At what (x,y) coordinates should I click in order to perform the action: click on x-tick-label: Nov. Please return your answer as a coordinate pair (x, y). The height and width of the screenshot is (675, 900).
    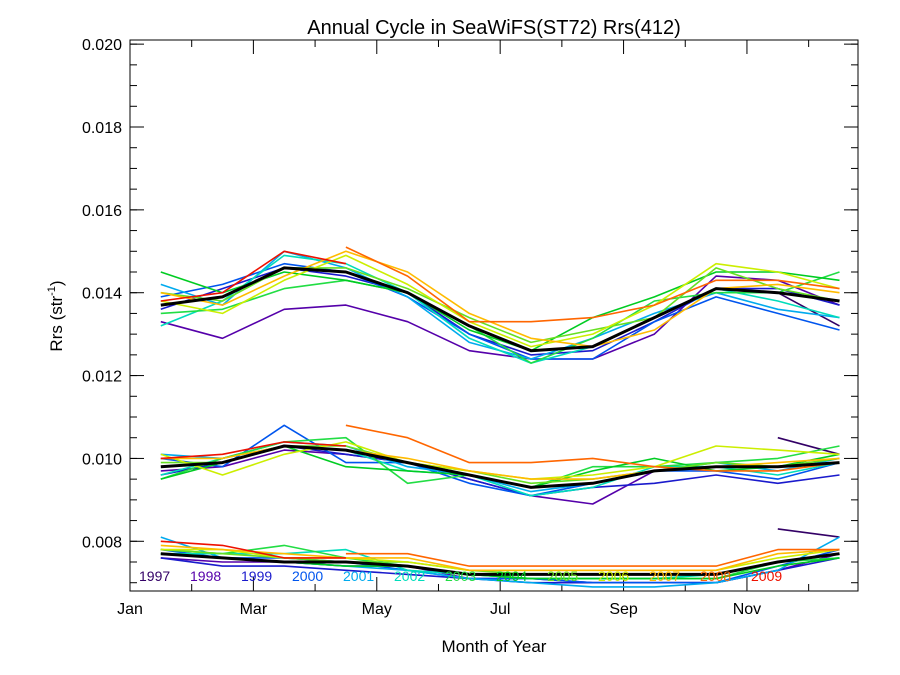
    Looking at the image, I should click on (747, 609).